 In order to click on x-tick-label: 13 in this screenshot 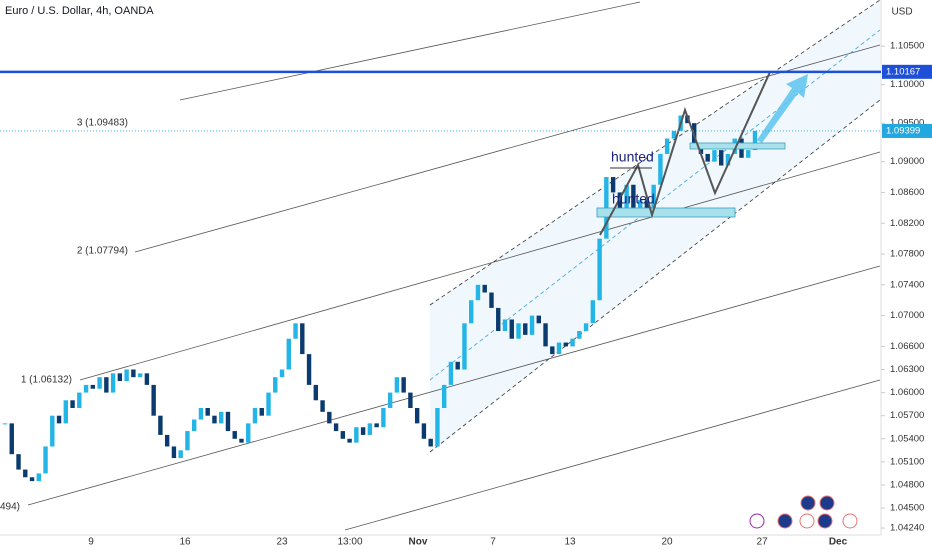, I will do `click(570, 542)`.